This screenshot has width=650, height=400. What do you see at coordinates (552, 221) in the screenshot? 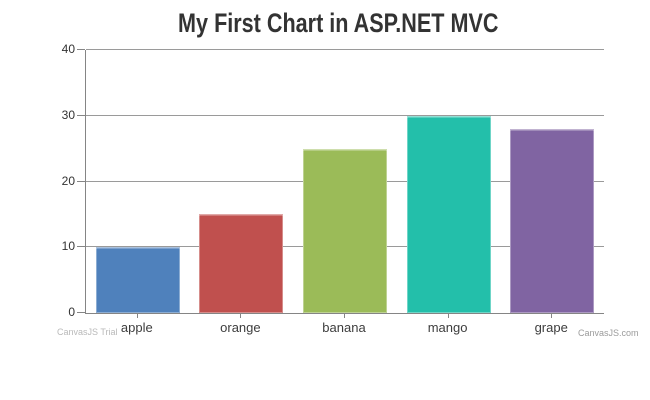
I see `bar-grape` at bounding box center [552, 221].